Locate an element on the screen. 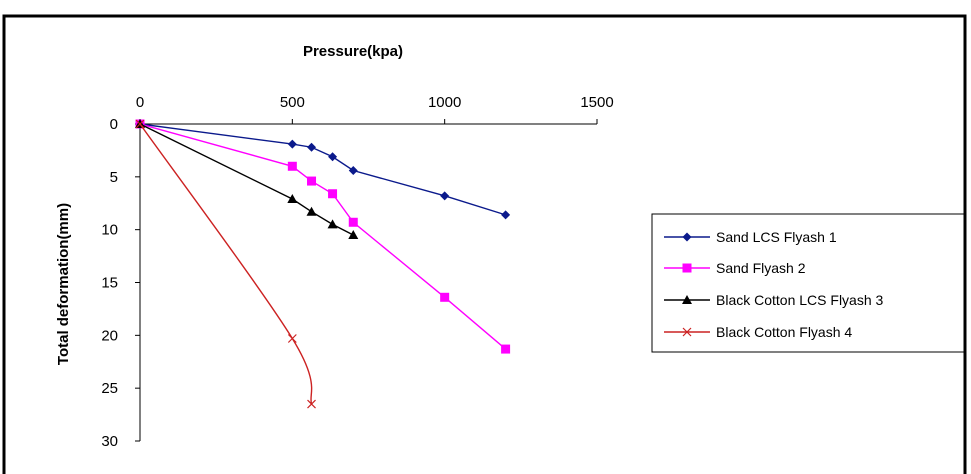 This screenshot has width=971, height=474. legend-item-4: Black Cotton Flyash 4 is located at coordinates (758, 332).